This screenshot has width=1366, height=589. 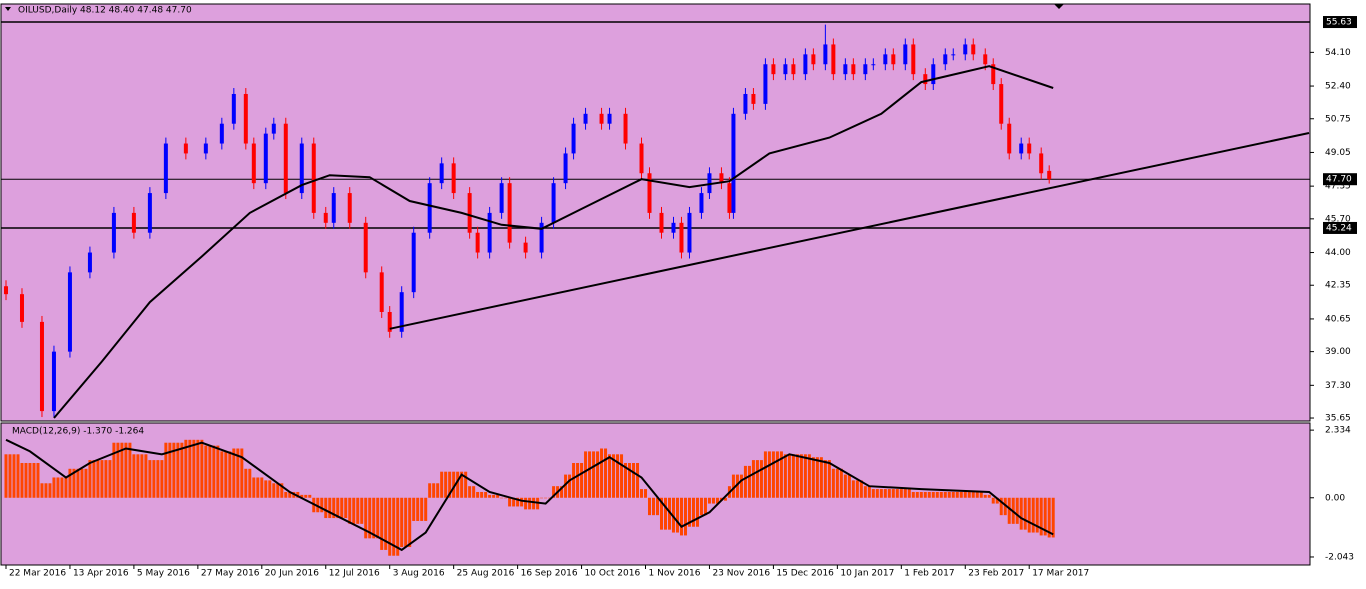 What do you see at coordinates (529, 495) in the screenshot?
I see `macd-signal` at bounding box center [529, 495].